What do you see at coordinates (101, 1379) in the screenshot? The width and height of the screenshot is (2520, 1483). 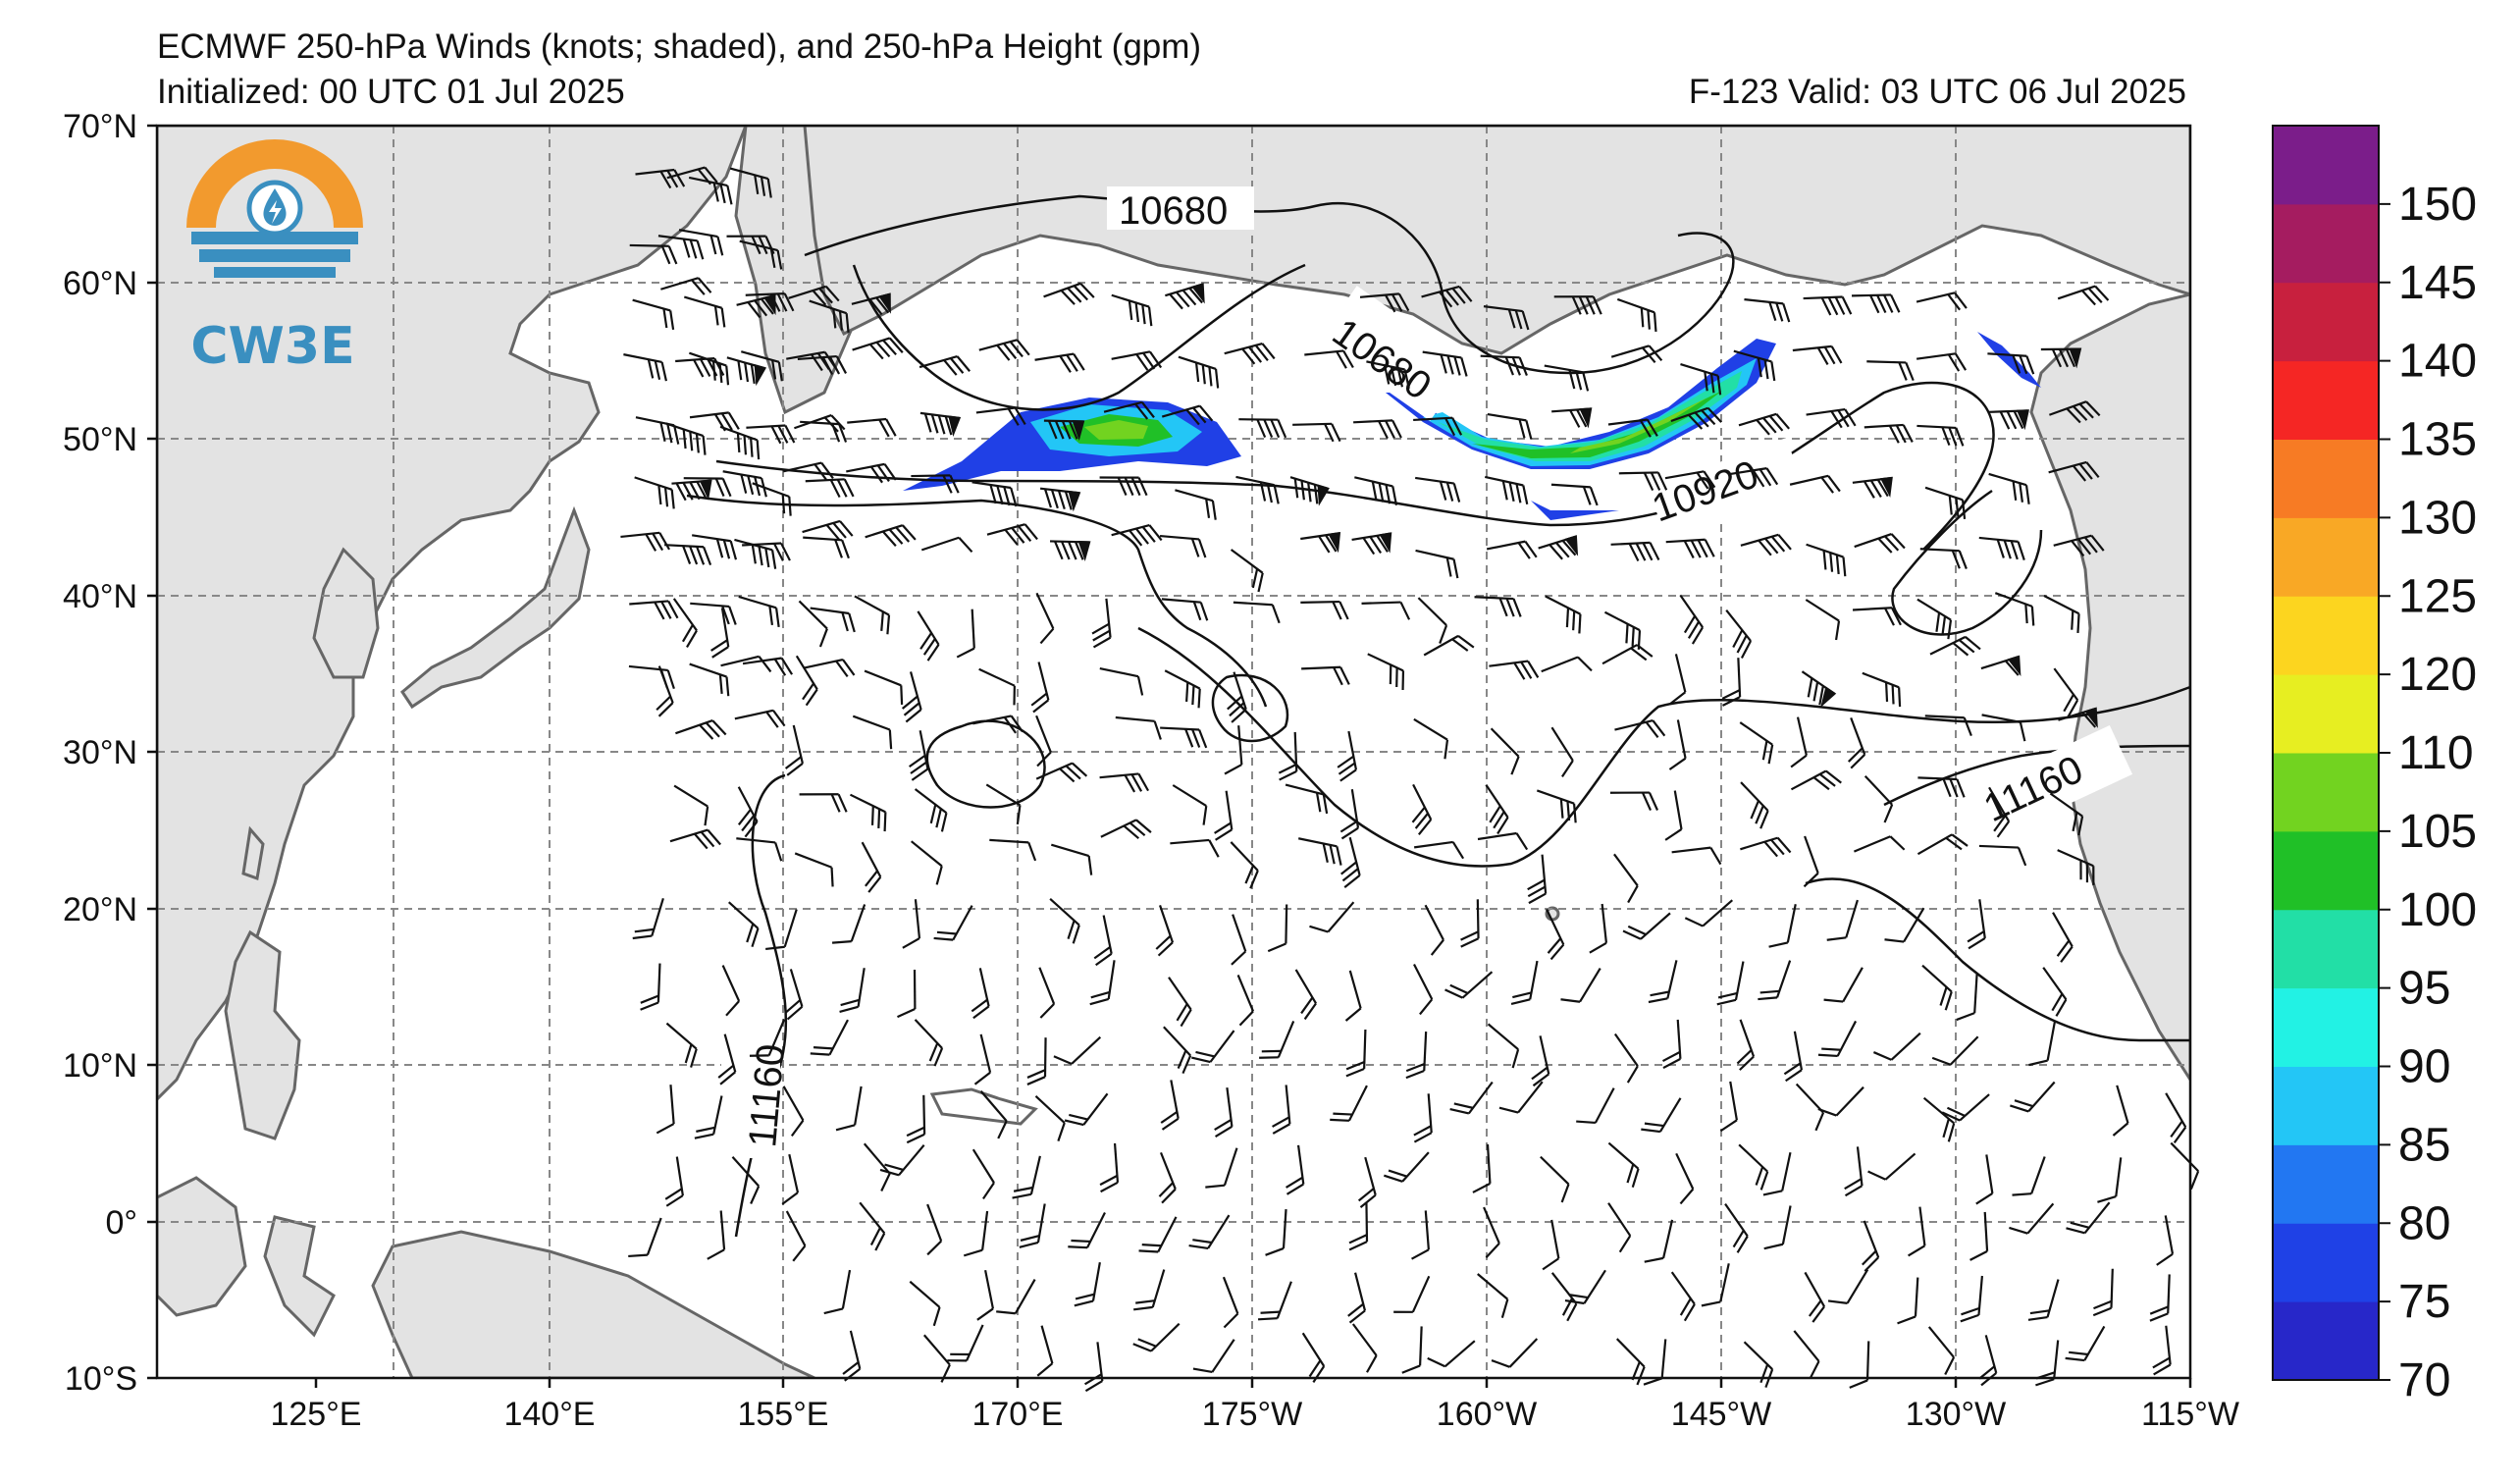 I see `lat-label-10s: 10°S` at bounding box center [101, 1379].